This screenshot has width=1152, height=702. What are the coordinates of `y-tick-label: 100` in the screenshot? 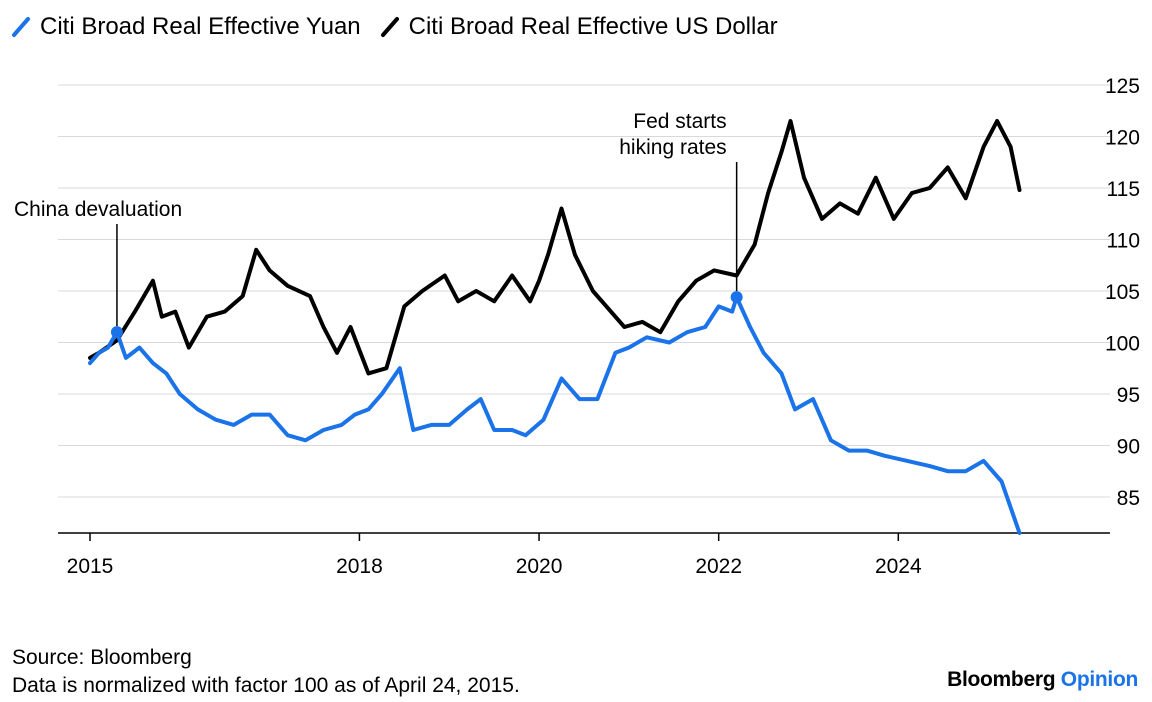 It's located at (1122, 343).